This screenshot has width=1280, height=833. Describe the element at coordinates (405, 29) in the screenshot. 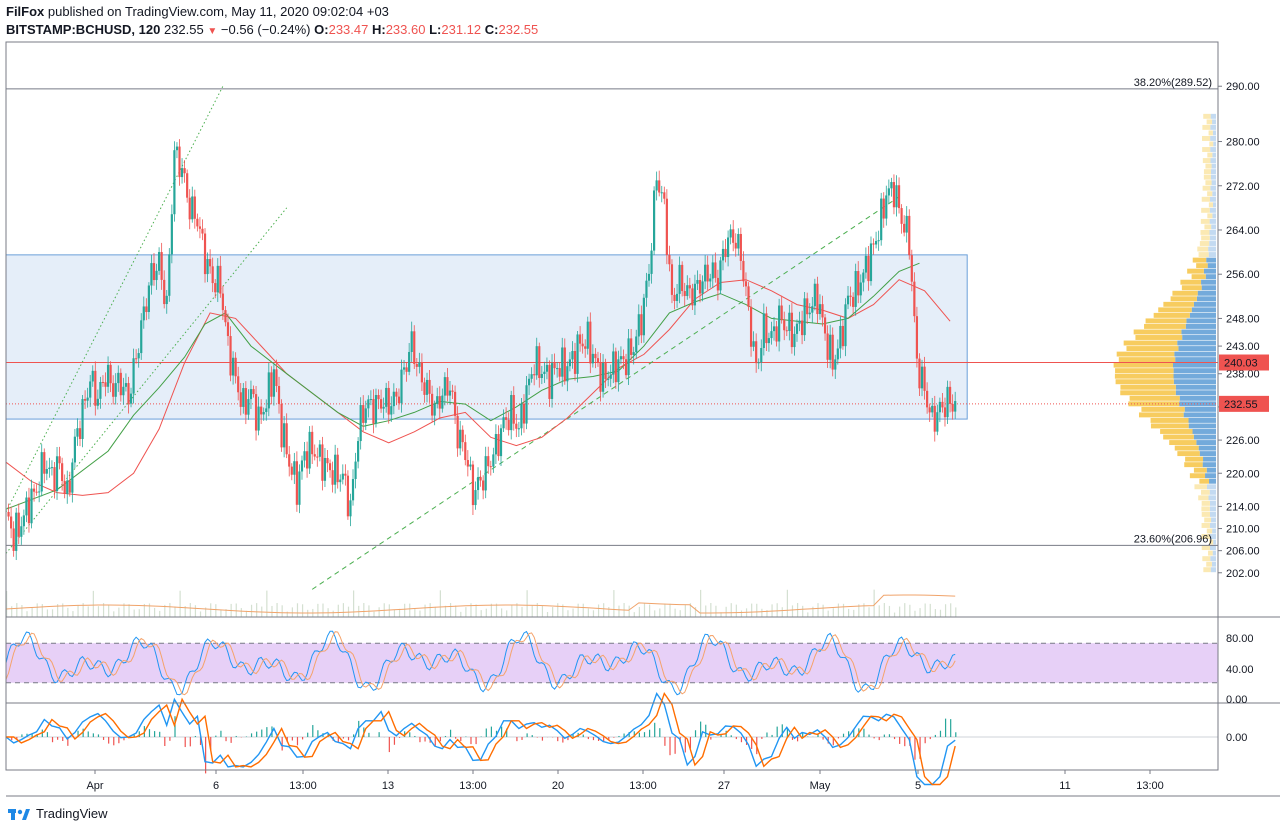

I see `high-value: 233.60` at that location.